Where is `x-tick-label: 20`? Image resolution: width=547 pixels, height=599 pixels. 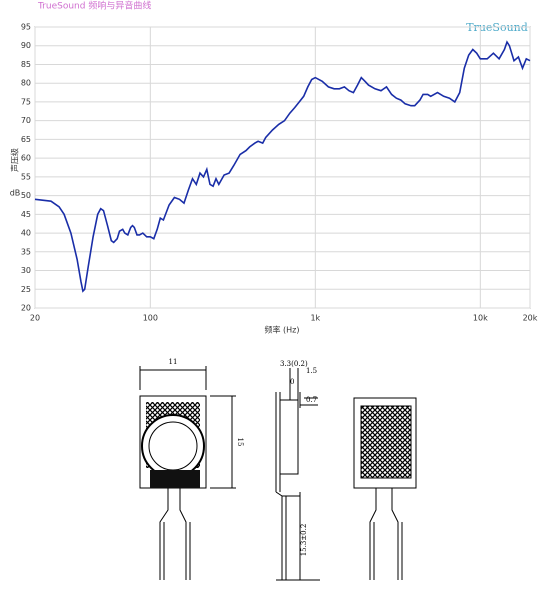
x-tick-label: 20 is located at coordinates (35, 318).